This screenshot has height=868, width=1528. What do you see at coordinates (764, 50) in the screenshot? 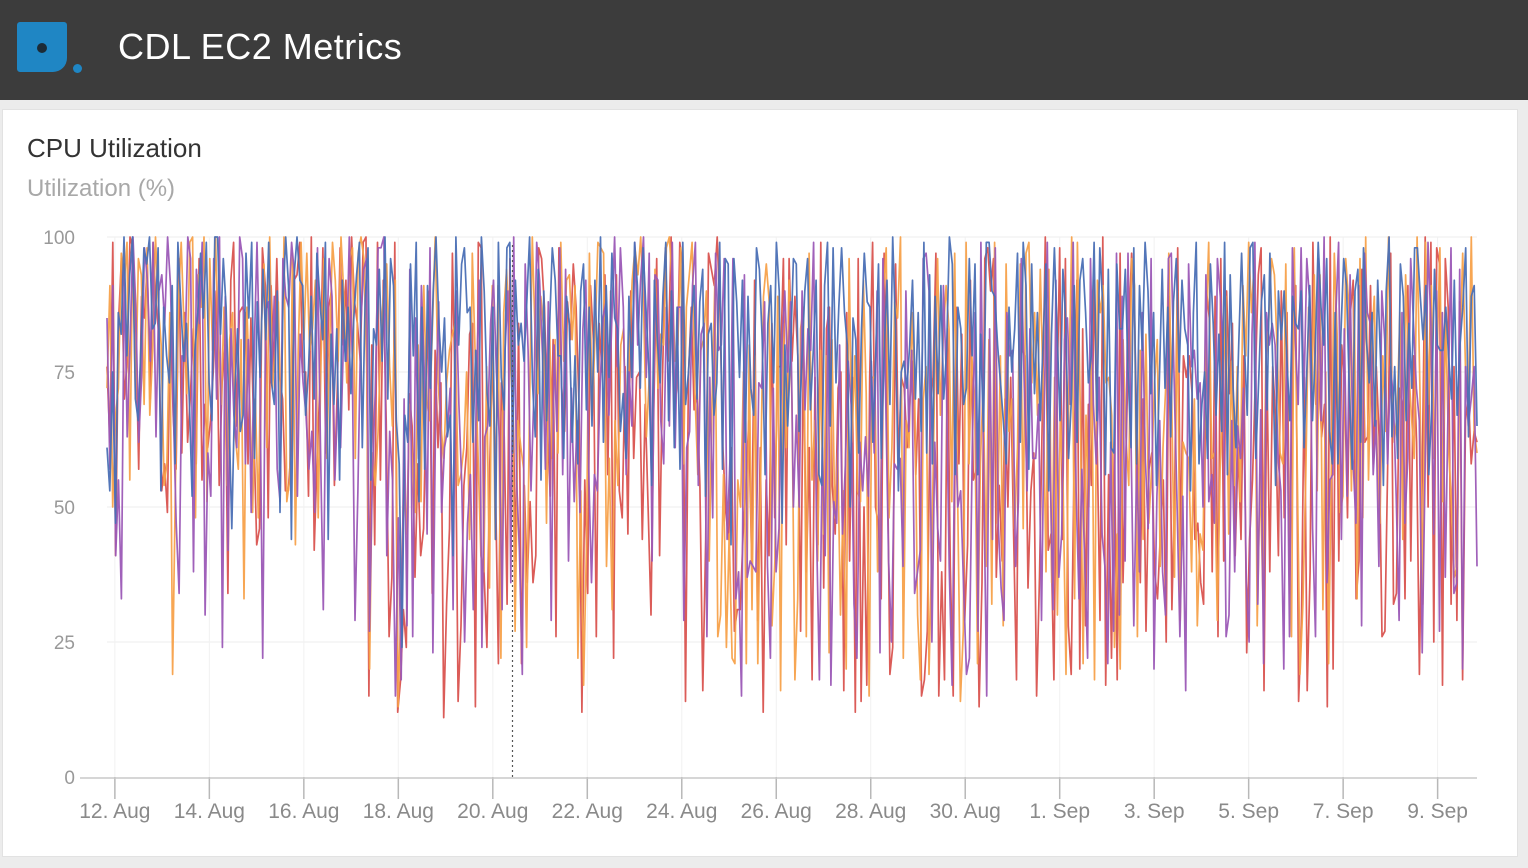
I see `app-header: CDL EC2 Metrics` at bounding box center [764, 50].